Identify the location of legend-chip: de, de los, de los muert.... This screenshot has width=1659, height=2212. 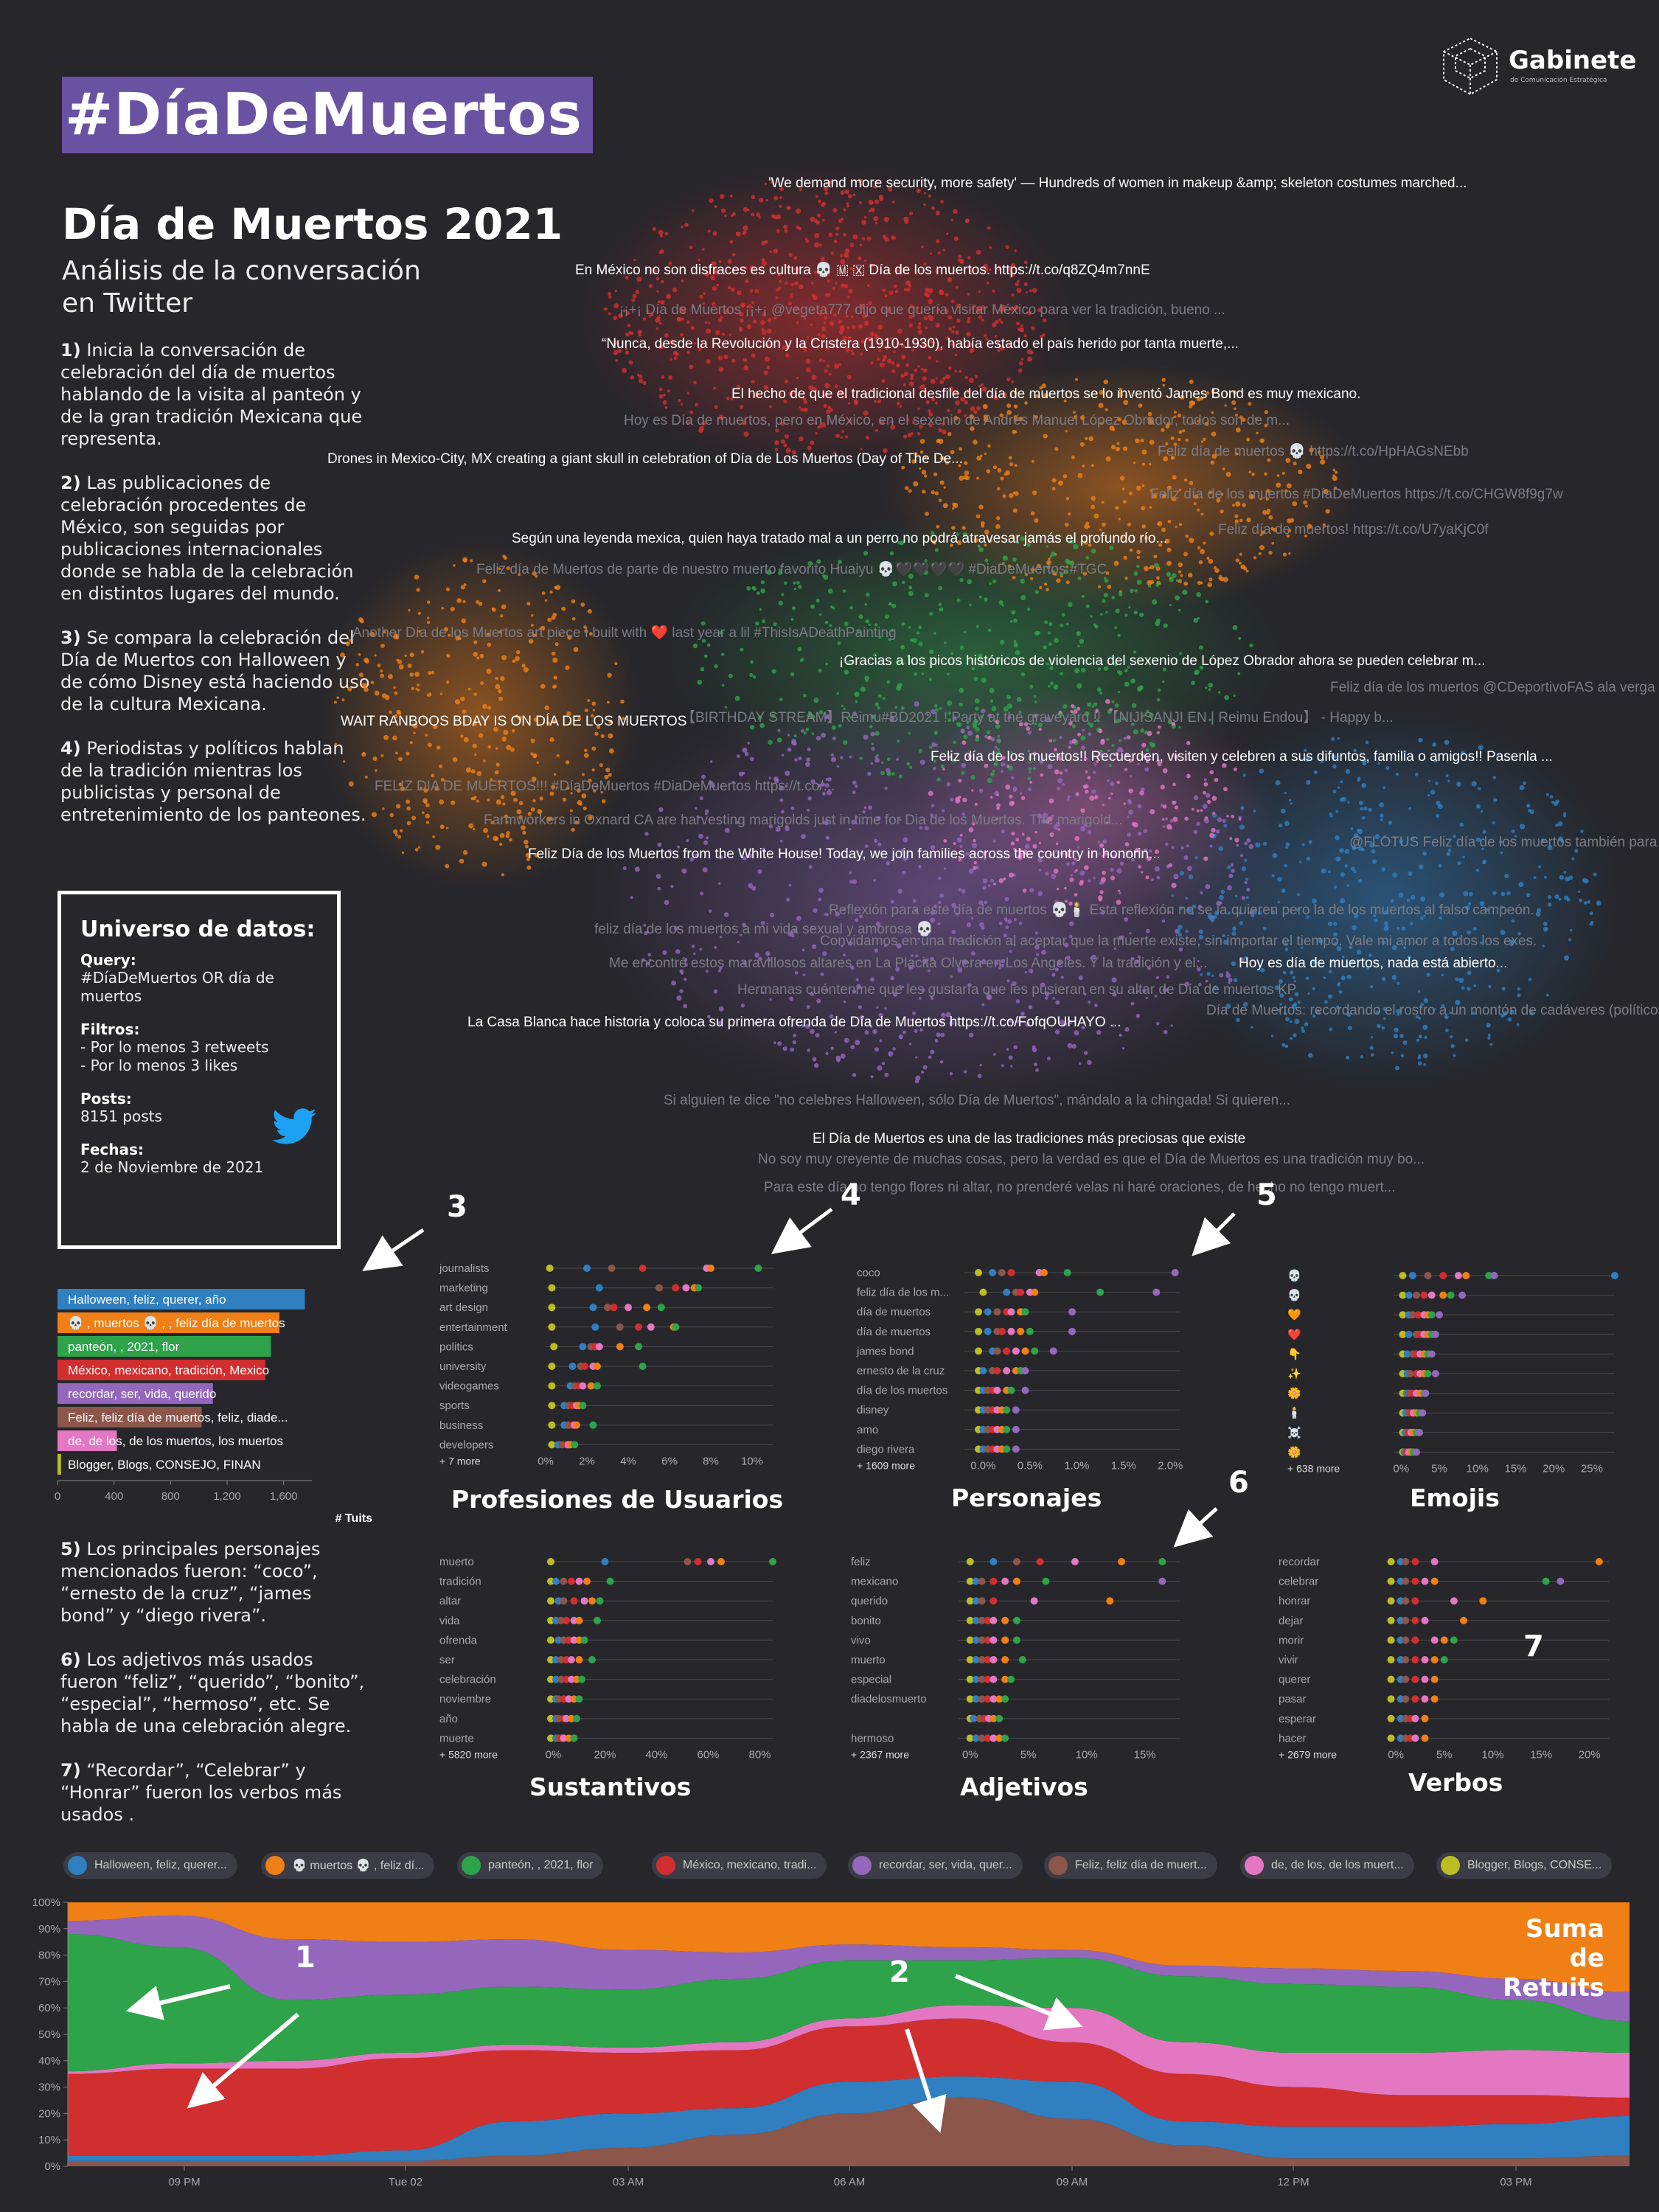
(1327, 1865).